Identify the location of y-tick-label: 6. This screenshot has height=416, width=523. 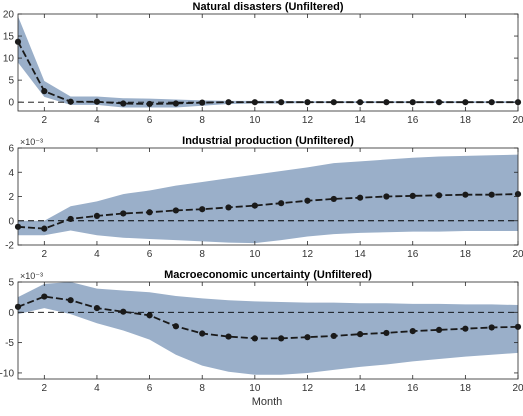
(11, 149).